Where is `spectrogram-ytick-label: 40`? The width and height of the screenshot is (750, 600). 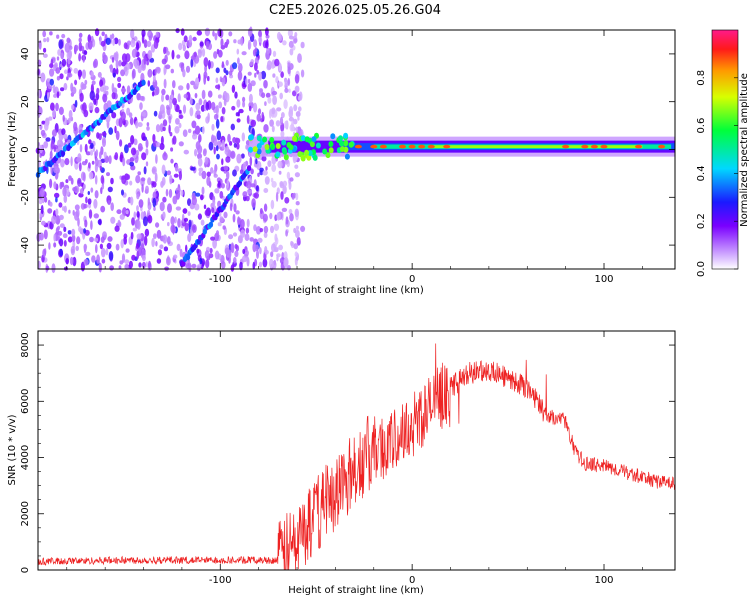
spectrogram-ytick-label: 40 is located at coordinates (25, 54).